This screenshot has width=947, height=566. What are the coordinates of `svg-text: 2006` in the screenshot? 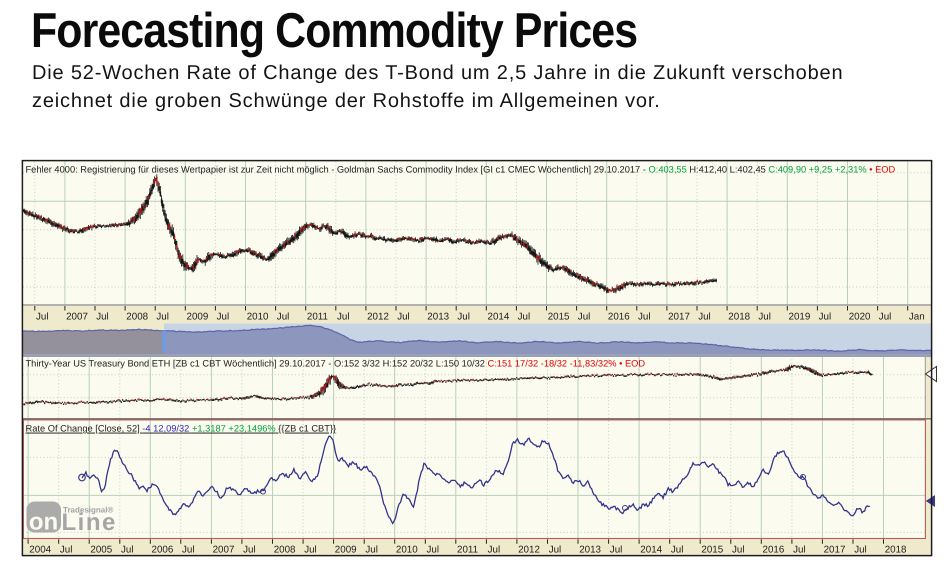 It's located at (163, 549).